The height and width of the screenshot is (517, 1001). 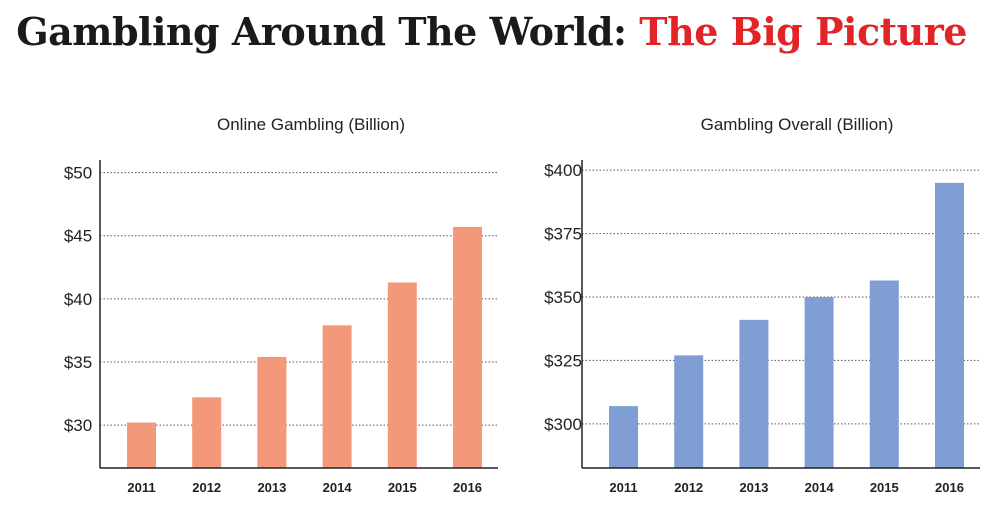 I want to click on chart-title: Gambling Overall (Billion), so click(x=797, y=124).